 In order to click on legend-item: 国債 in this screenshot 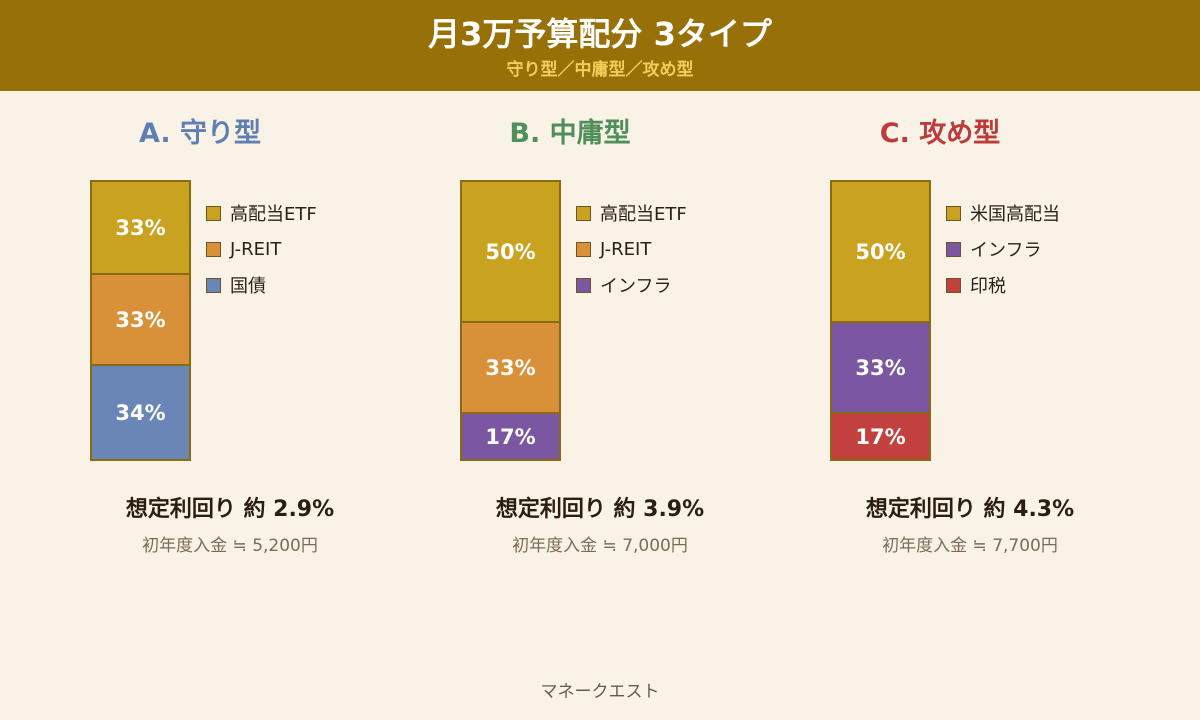, I will do `click(261, 285)`.